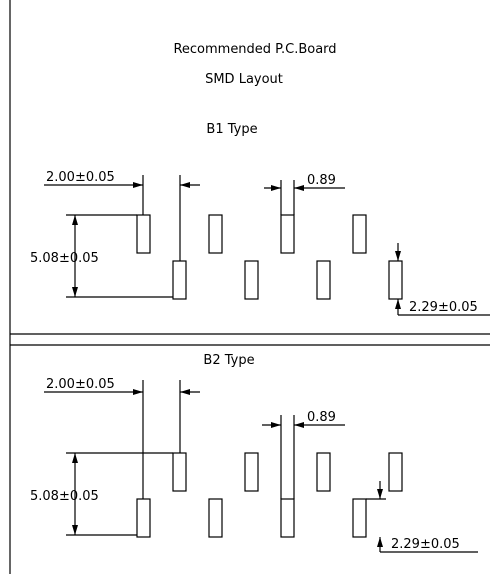 This screenshot has height=574, width=490. I want to click on b1-dim-pitch: 2.00±0.05, so click(80, 177).